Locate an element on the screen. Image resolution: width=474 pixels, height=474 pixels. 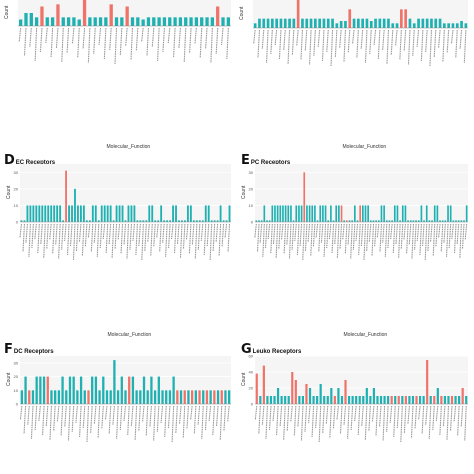
panel-letter: F is located at coordinates (8, 349).